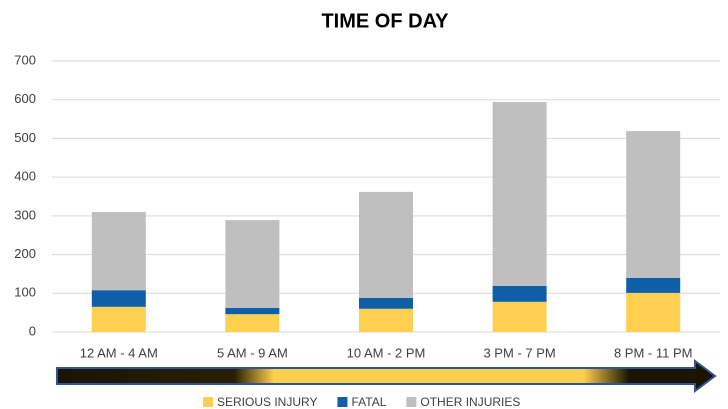 The image size is (728, 409). What do you see at coordinates (25, 292) in the screenshot?
I see `y-tick-label: 100` at bounding box center [25, 292].